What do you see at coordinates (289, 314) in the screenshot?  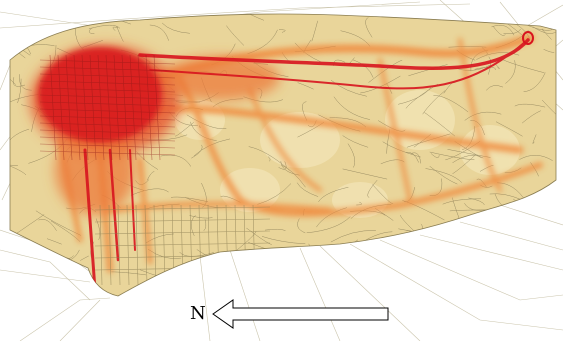 I see `north-arrow: N` at bounding box center [289, 314].